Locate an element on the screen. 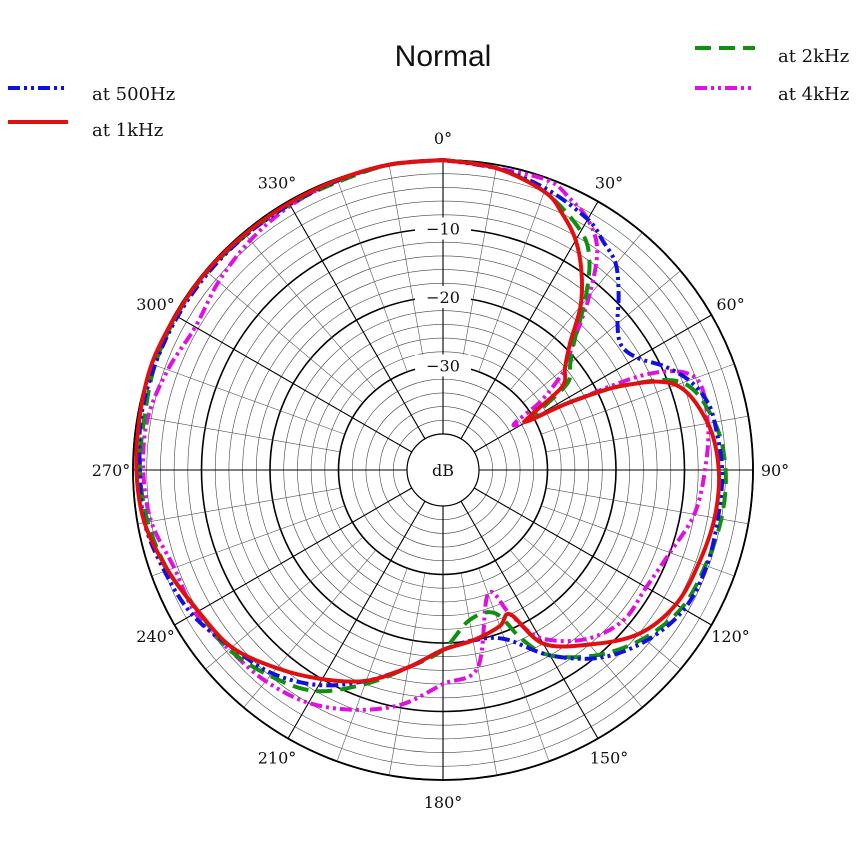 The width and height of the screenshot is (865, 842). legend-left: at 500Hz at 1kHz is located at coordinates (91, 112).